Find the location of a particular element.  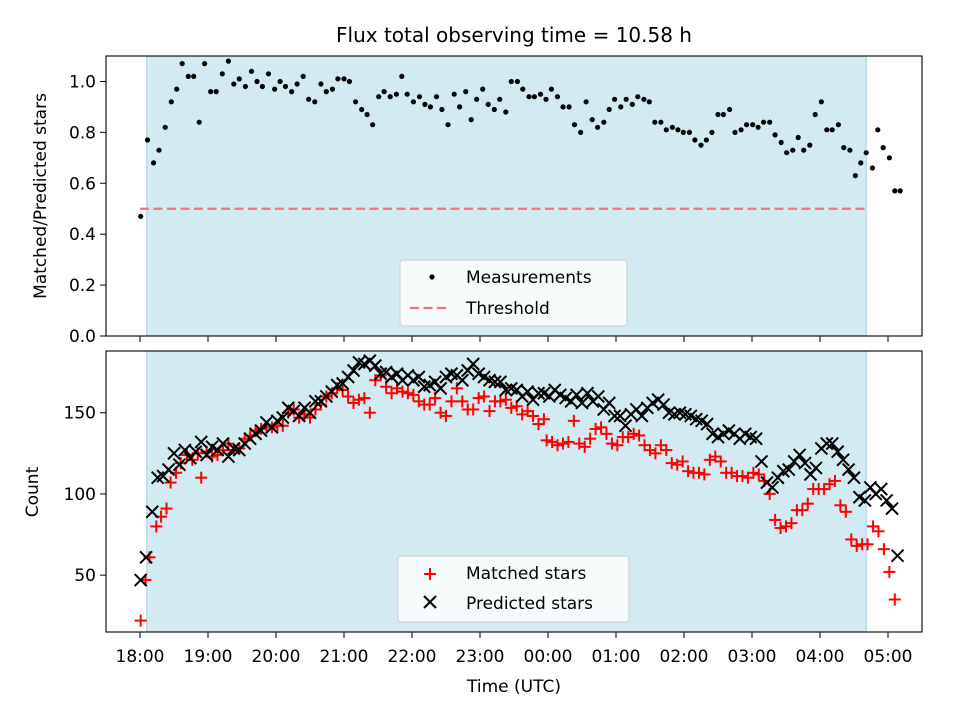

x-tick-label: 00:00 is located at coordinates (548, 657).